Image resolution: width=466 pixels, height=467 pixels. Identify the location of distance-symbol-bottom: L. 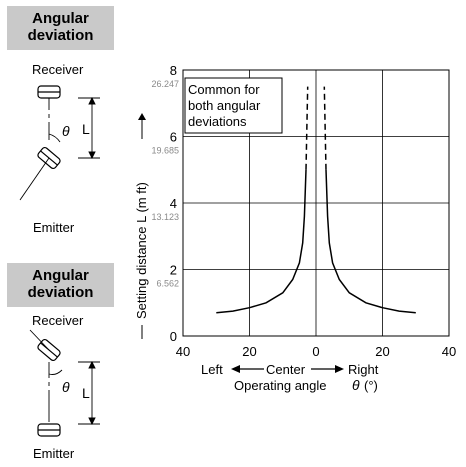
(86, 393).